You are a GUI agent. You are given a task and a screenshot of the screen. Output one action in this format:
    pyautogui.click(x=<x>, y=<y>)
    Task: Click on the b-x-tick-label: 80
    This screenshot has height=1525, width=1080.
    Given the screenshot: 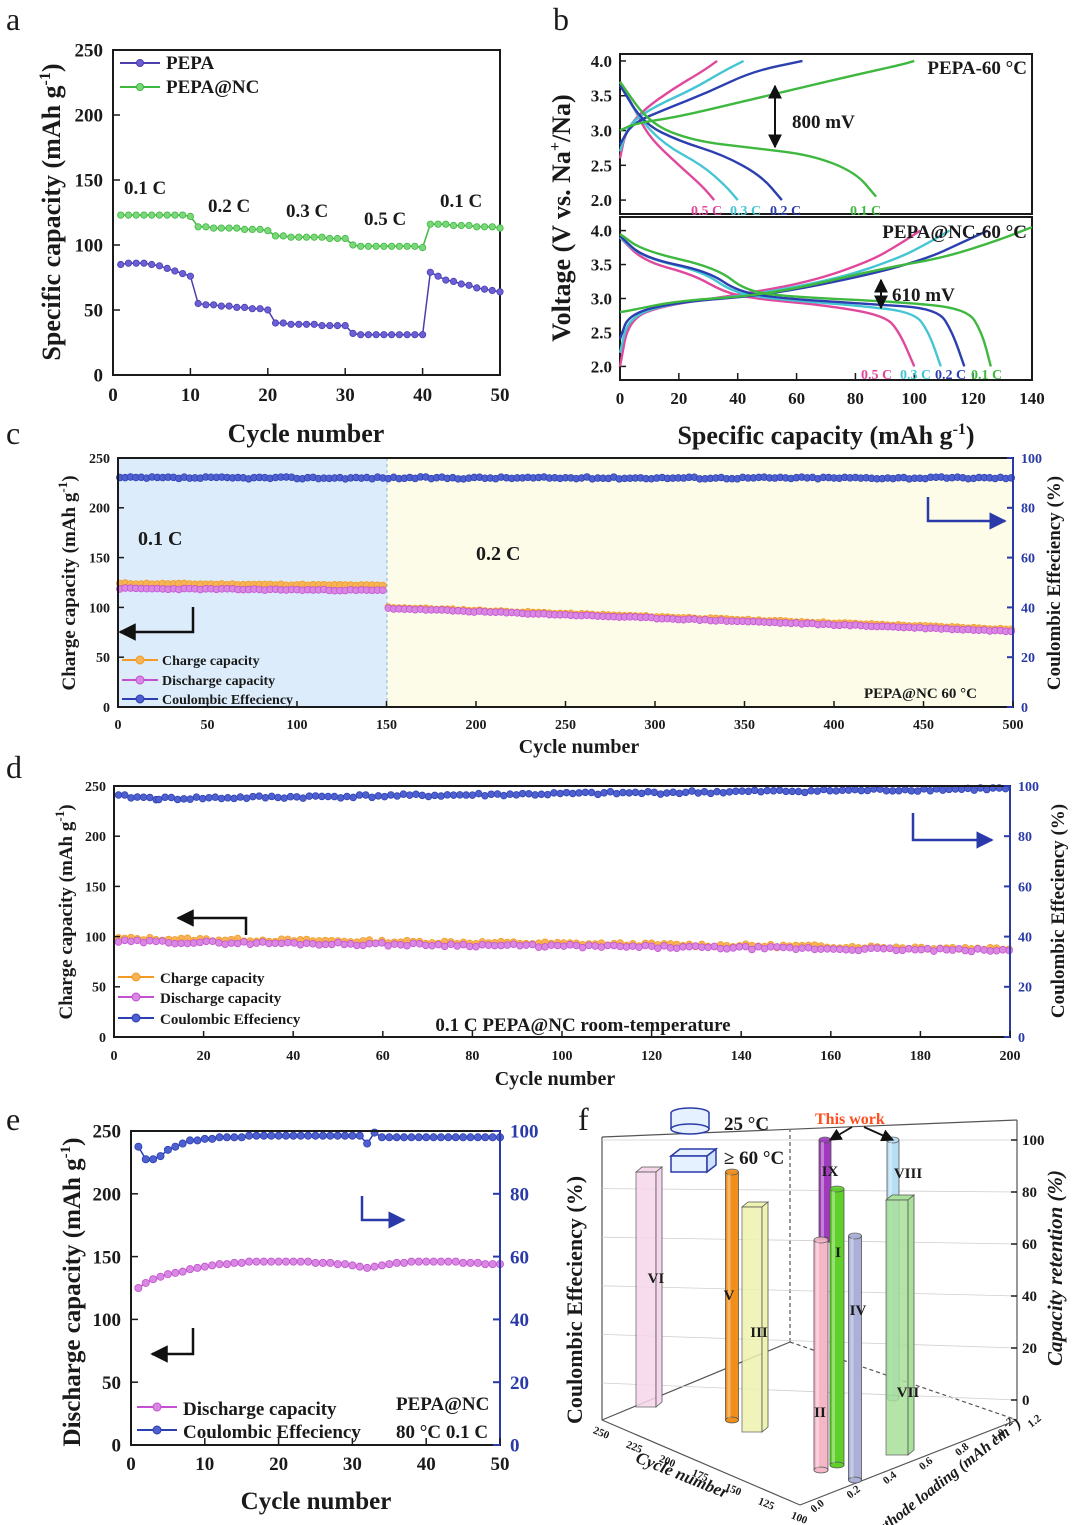 What is the action you would take?
    pyautogui.click(x=855, y=398)
    